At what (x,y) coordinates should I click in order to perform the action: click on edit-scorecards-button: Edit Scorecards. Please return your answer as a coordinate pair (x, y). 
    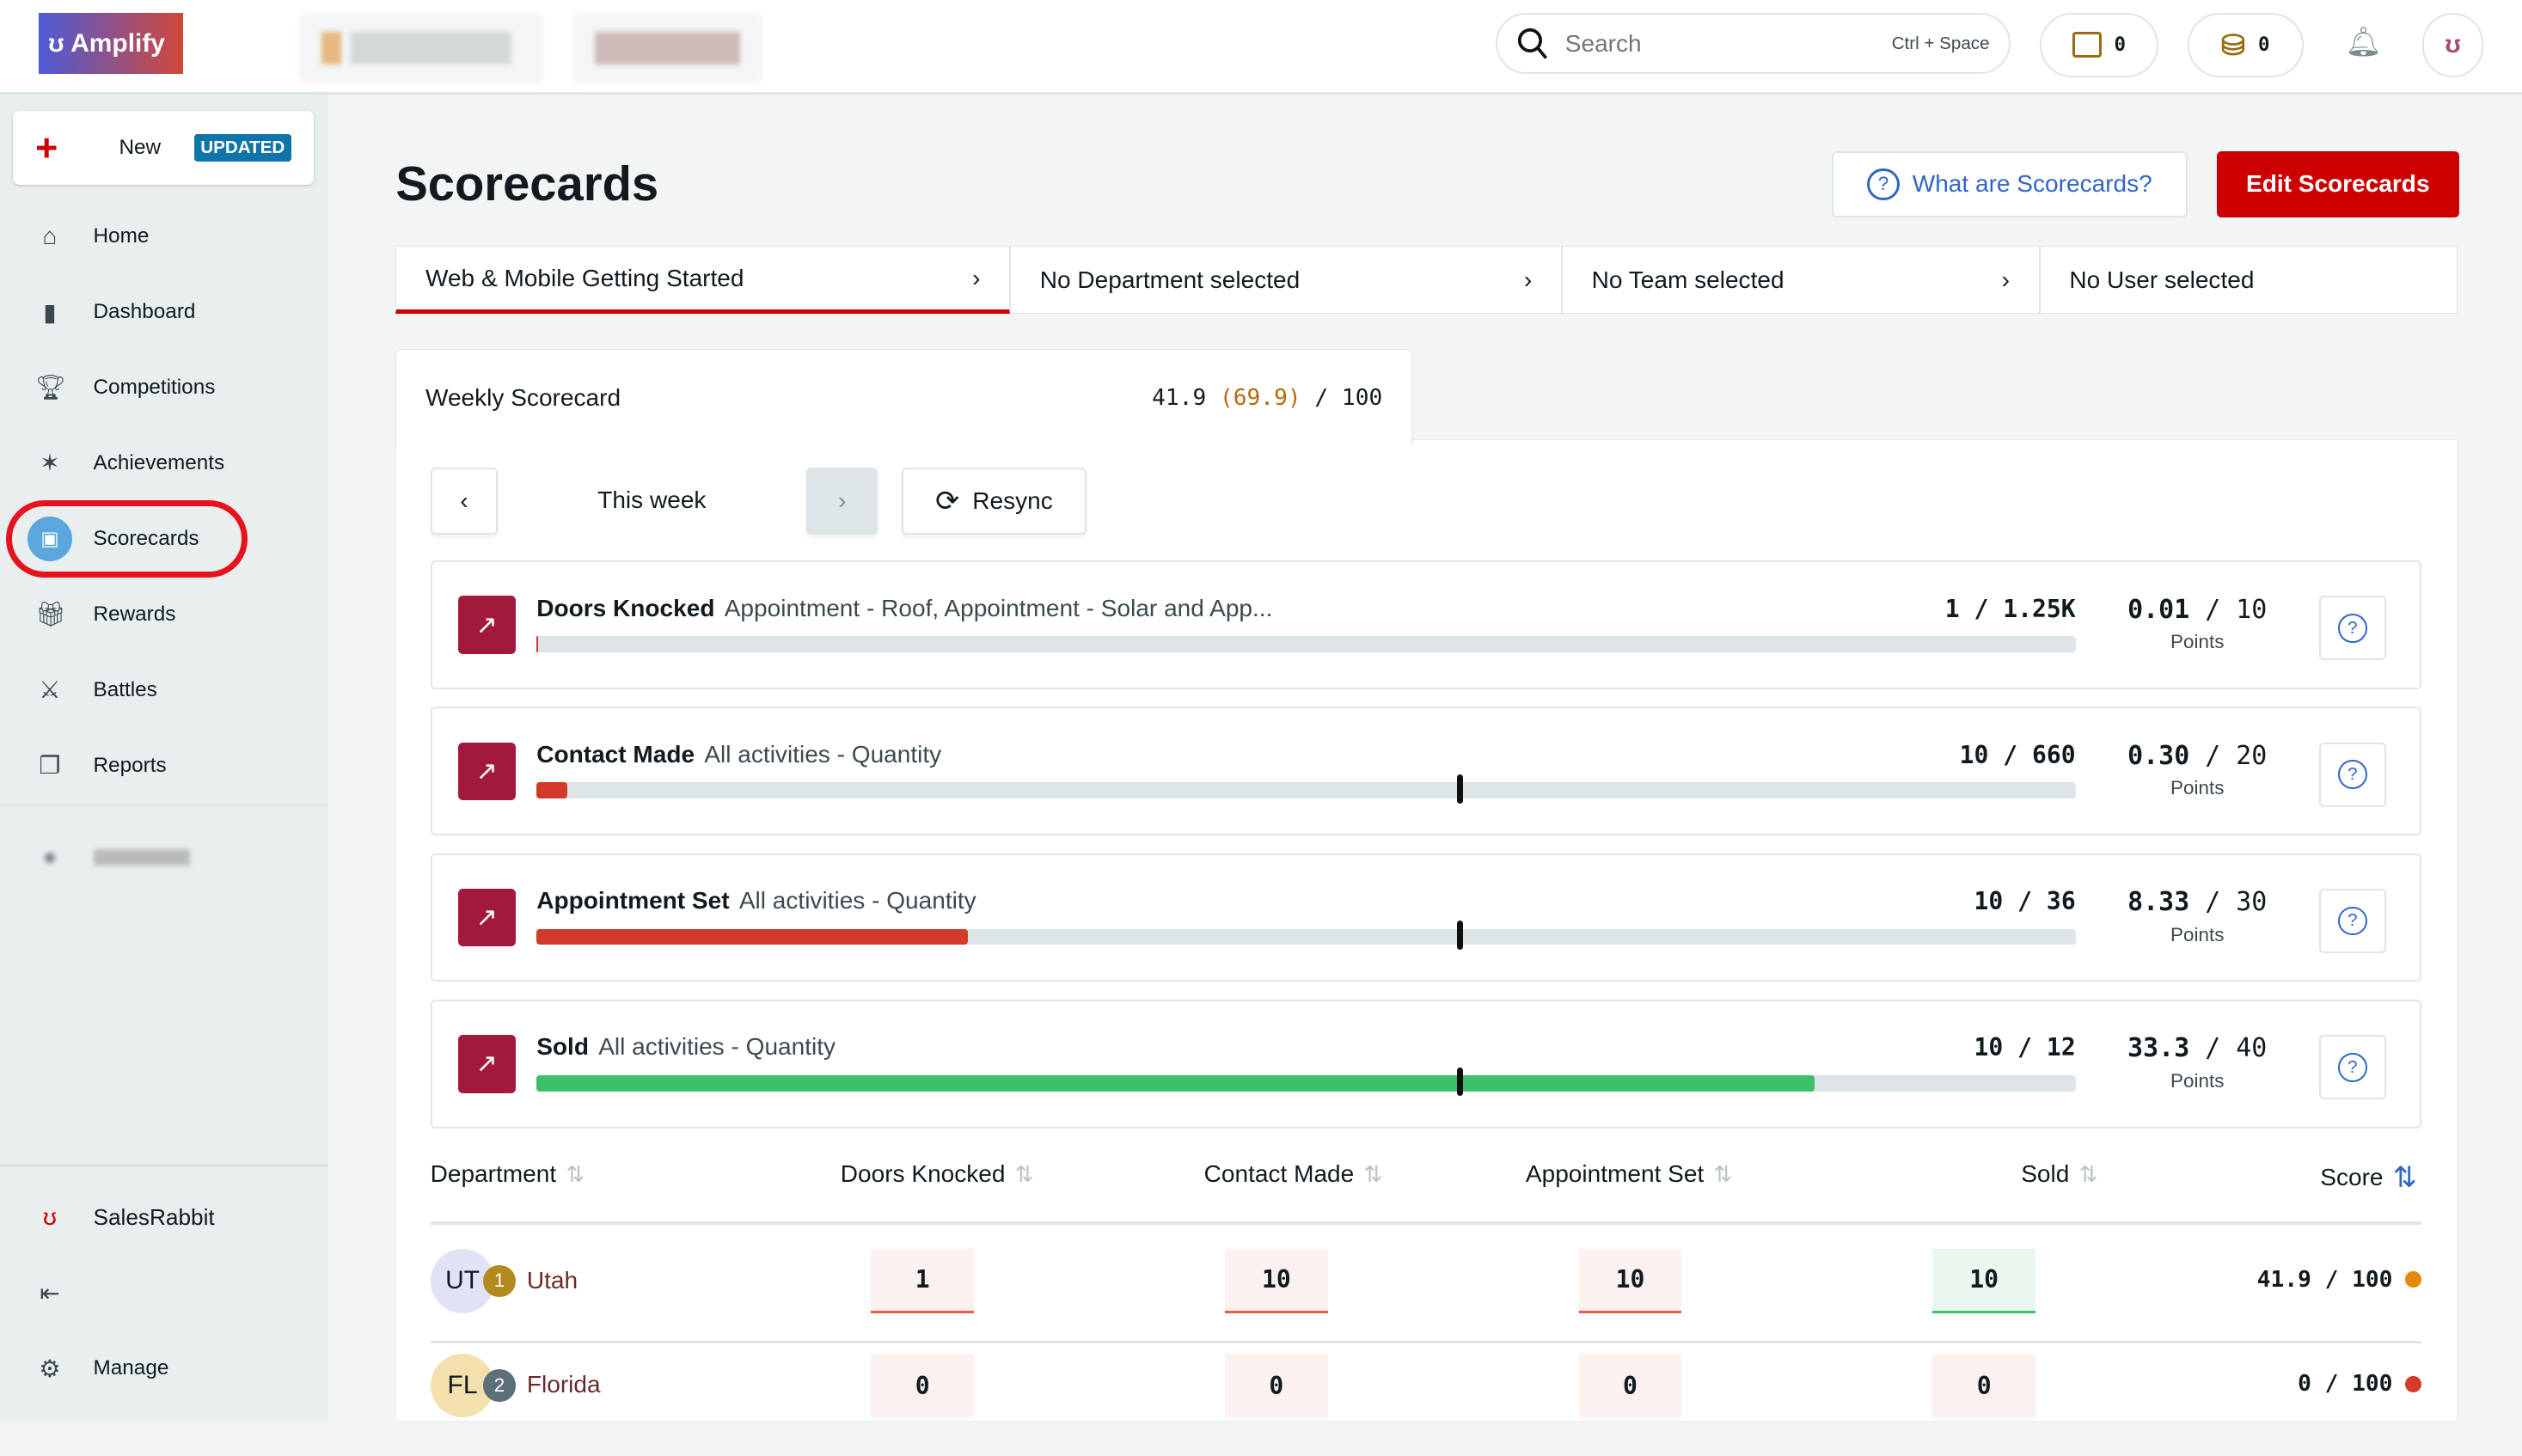
    Looking at the image, I should click on (2338, 184).